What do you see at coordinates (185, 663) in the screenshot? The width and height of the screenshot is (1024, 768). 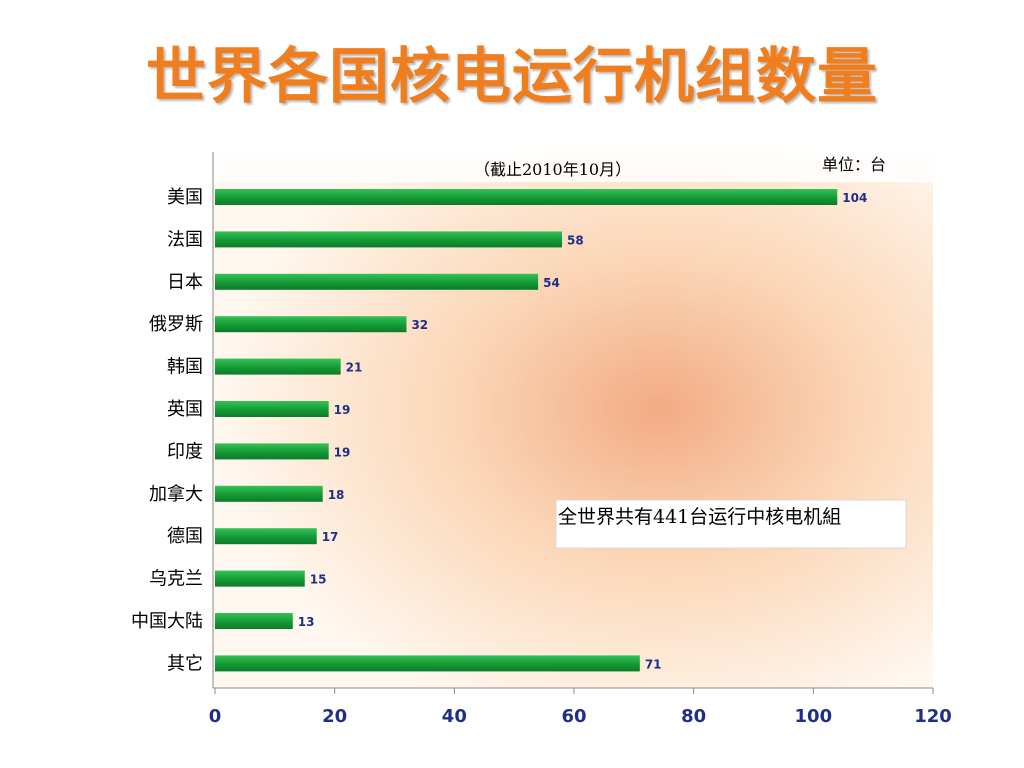 I see `category-label: 其它` at bounding box center [185, 663].